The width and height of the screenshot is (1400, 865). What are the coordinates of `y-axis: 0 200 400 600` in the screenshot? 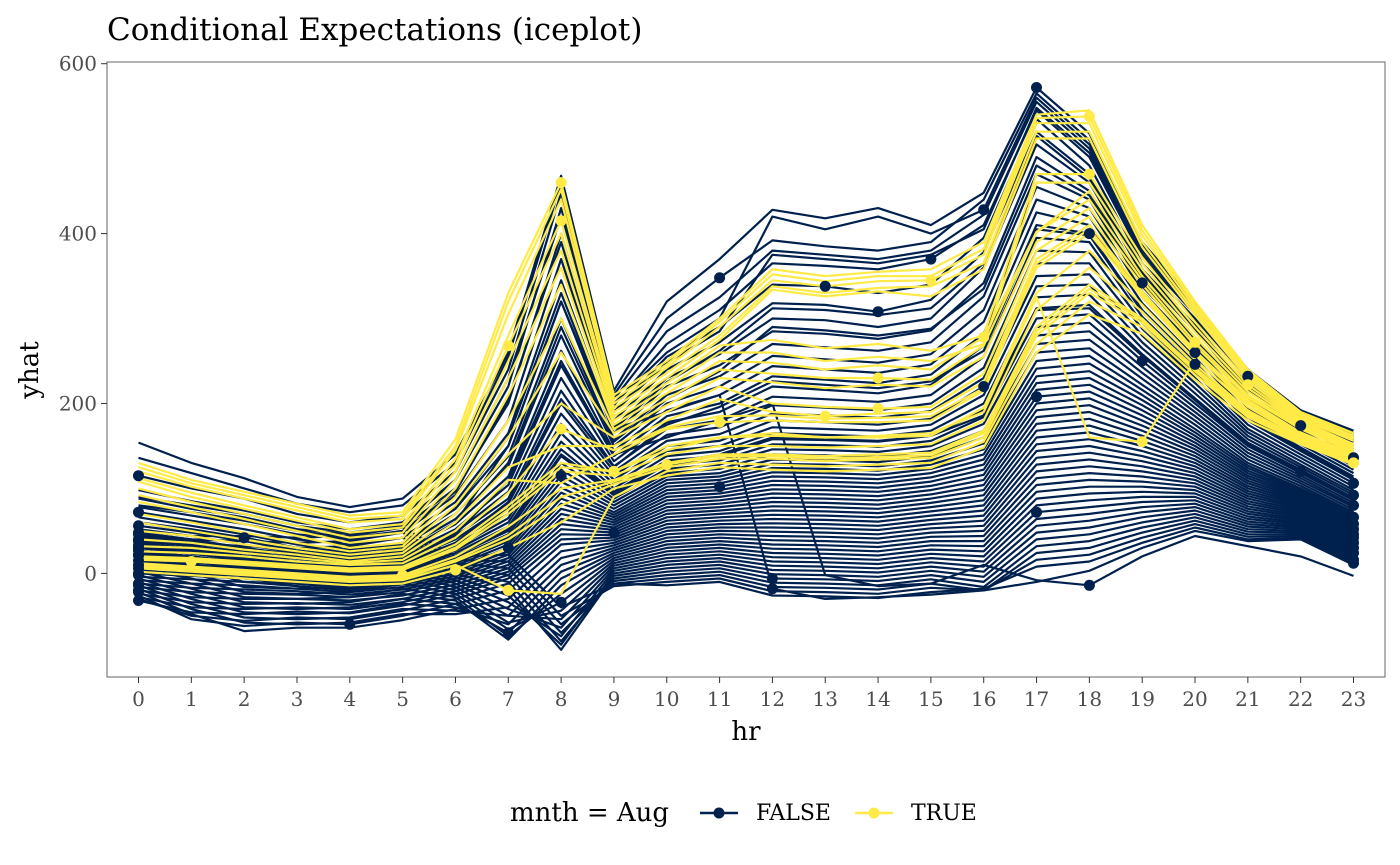 It's located at (83, 318).